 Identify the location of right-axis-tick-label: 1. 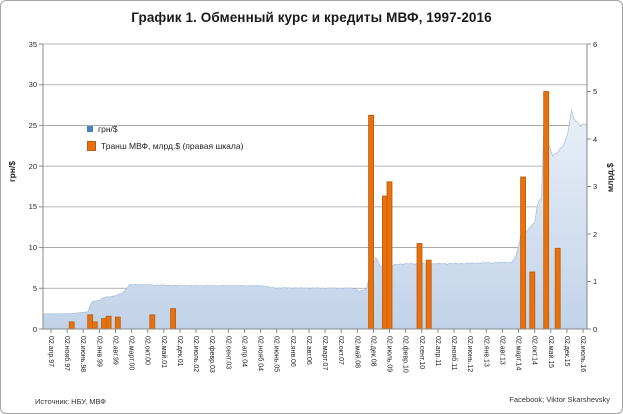
(595, 281).